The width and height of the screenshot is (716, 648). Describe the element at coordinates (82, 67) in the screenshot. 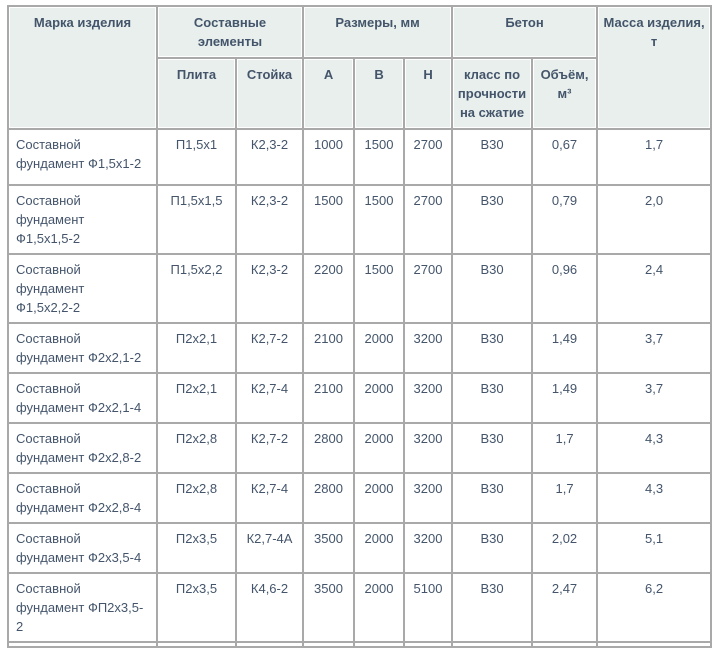

I see `header-product-mark: Марка изделия` at that location.